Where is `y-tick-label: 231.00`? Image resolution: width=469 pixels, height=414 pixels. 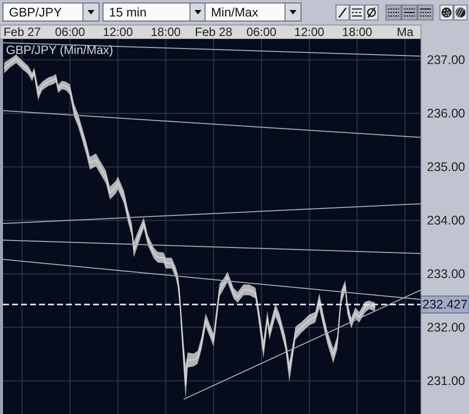 y-tick-label: 231.00 is located at coordinates (446, 381).